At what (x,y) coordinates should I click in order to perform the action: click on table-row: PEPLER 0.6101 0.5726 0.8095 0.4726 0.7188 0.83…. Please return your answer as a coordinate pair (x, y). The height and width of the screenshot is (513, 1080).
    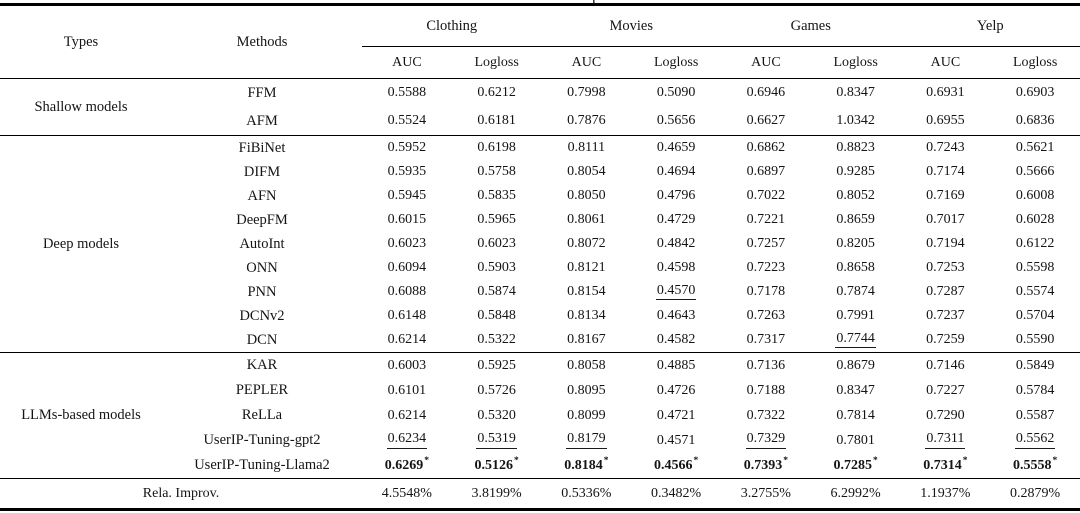
    Looking at the image, I should click on (540, 390).